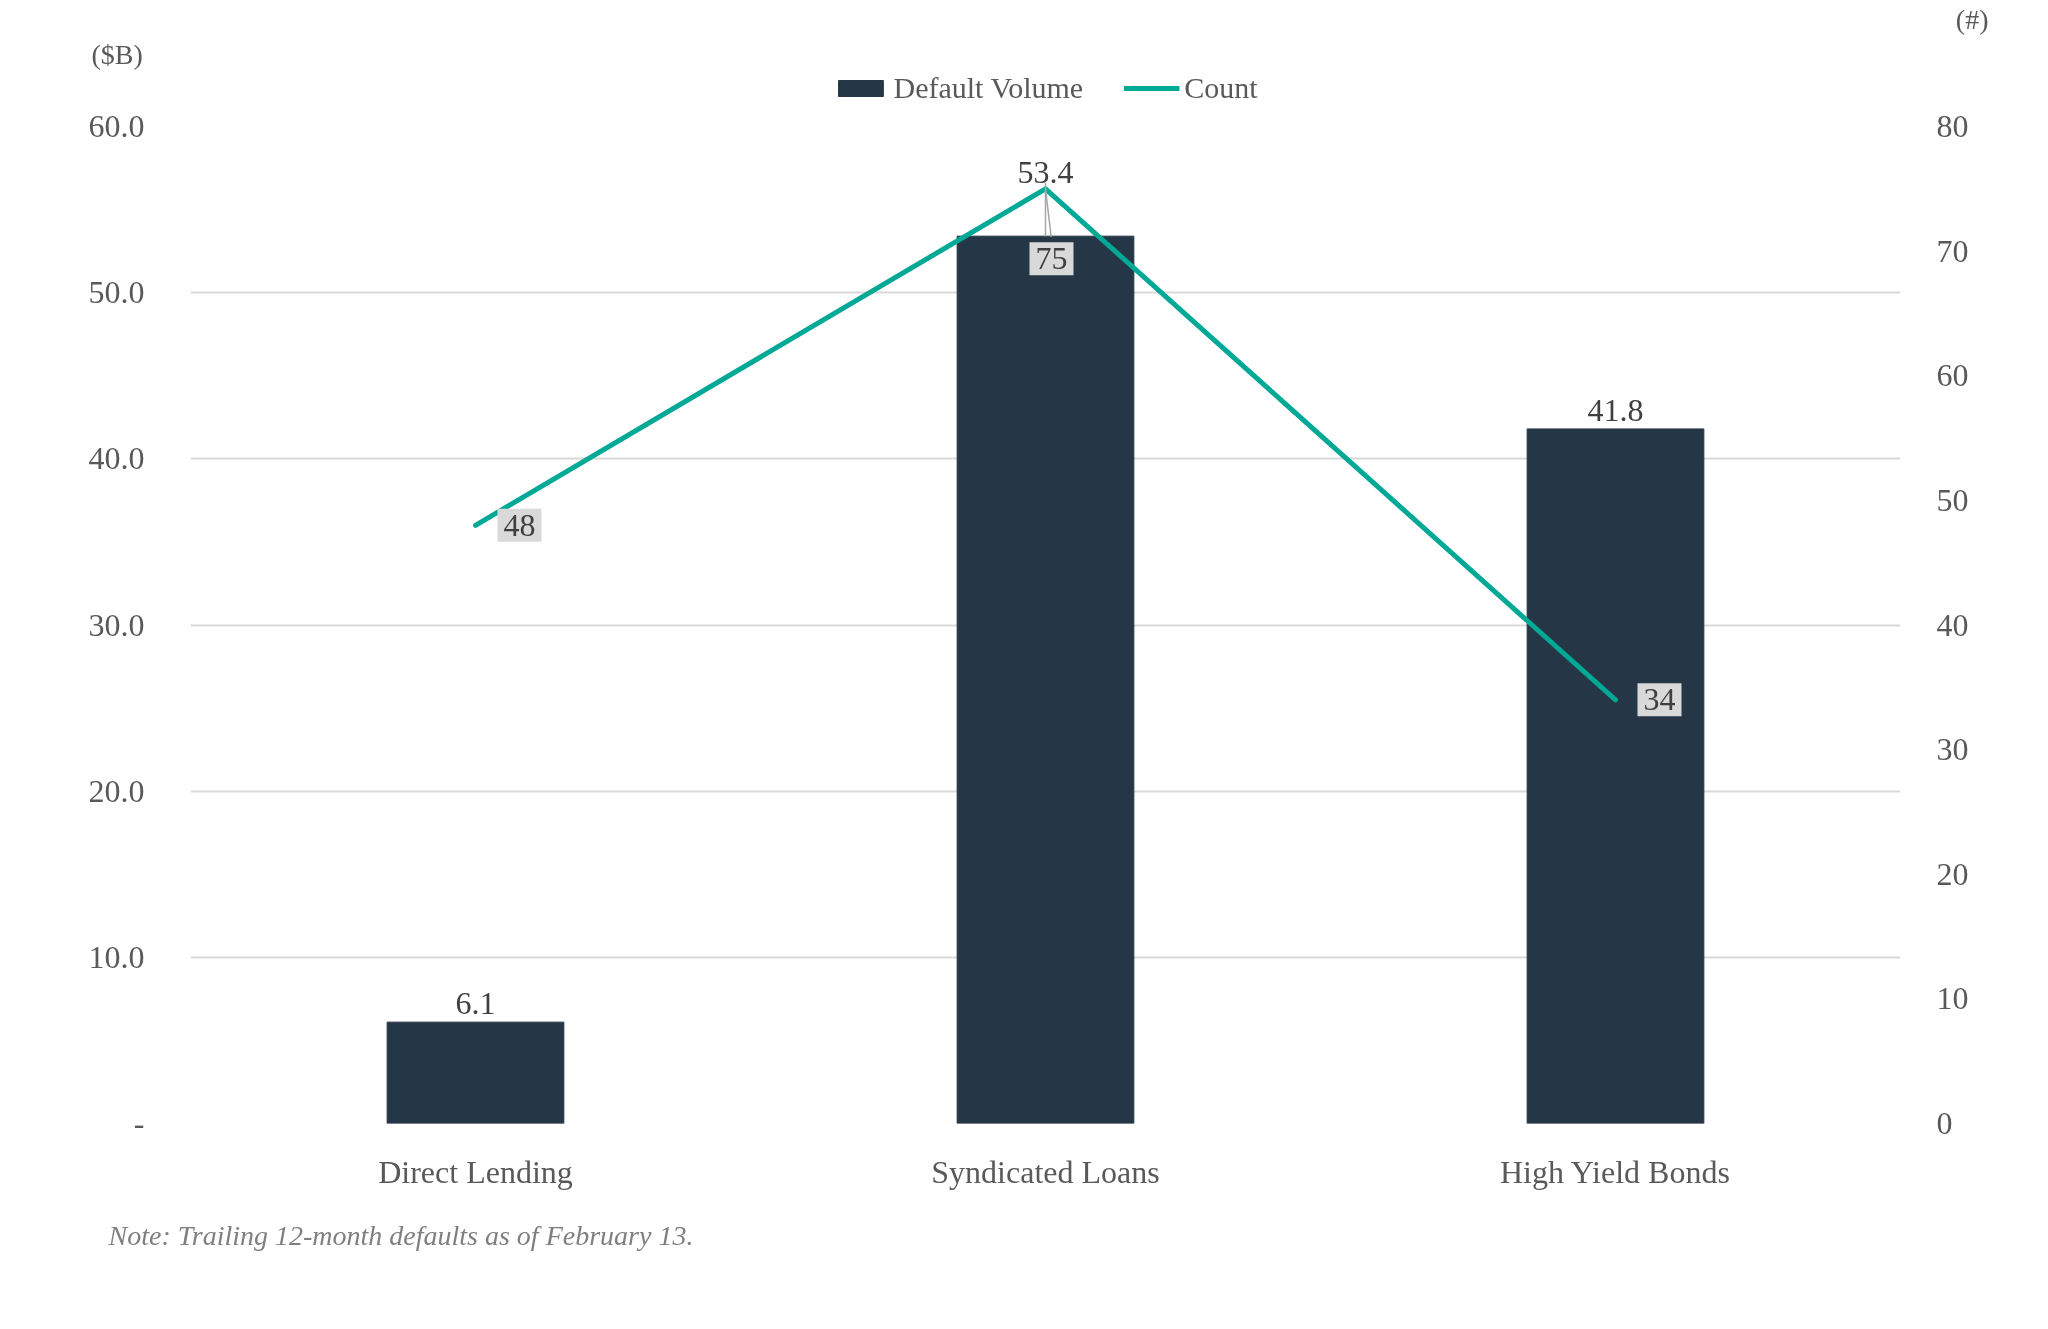 This screenshot has width=2048, height=1329. Describe the element at coordinates (1045, 171) in the screenshot. I see `data-label: 53.4` at that location.